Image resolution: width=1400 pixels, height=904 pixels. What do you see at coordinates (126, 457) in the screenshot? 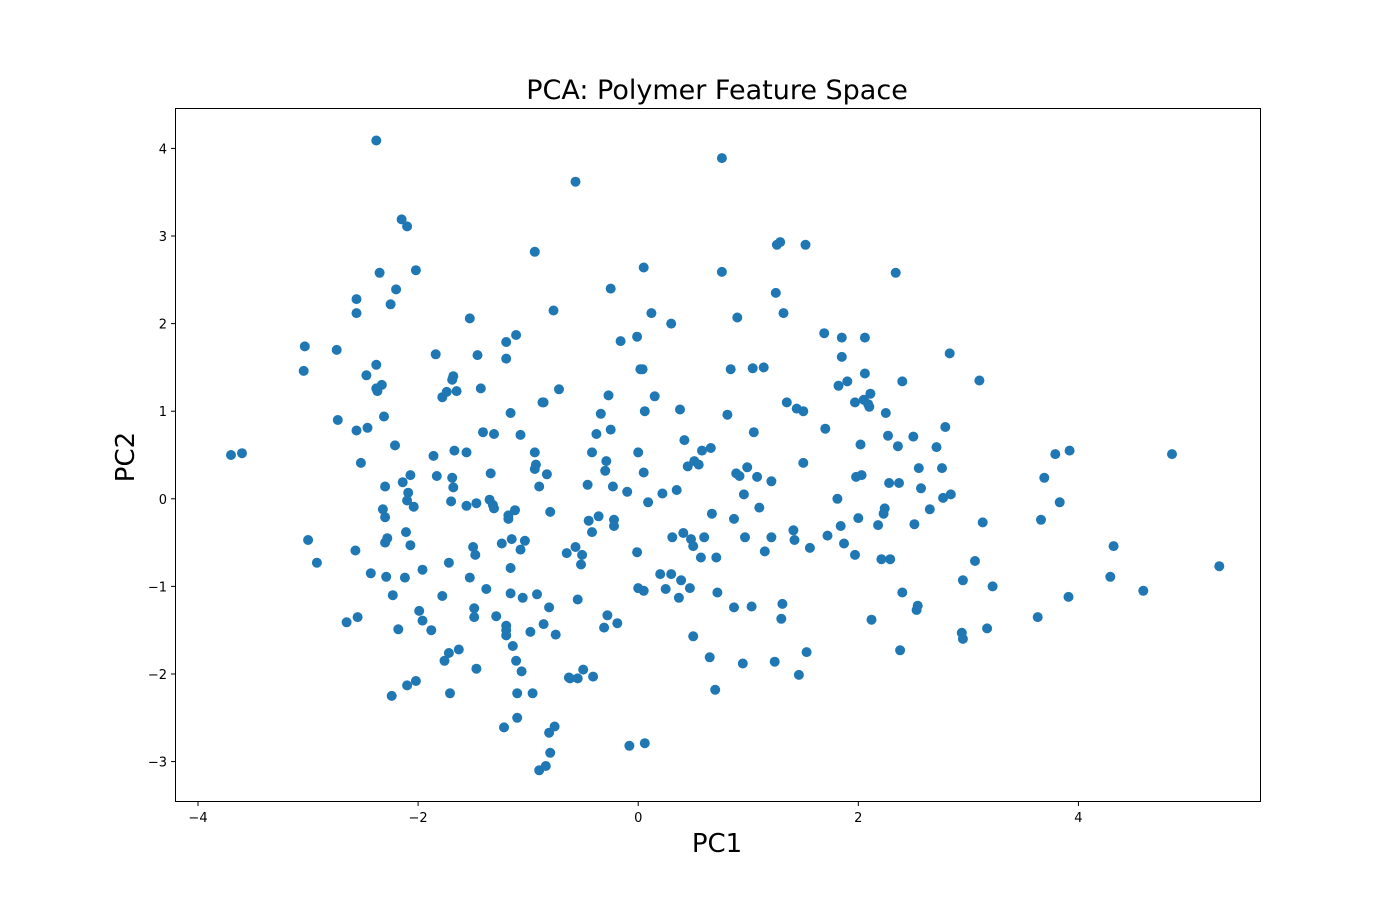
I see `y-axis-label: PC2` at bounding box center [126, 457].